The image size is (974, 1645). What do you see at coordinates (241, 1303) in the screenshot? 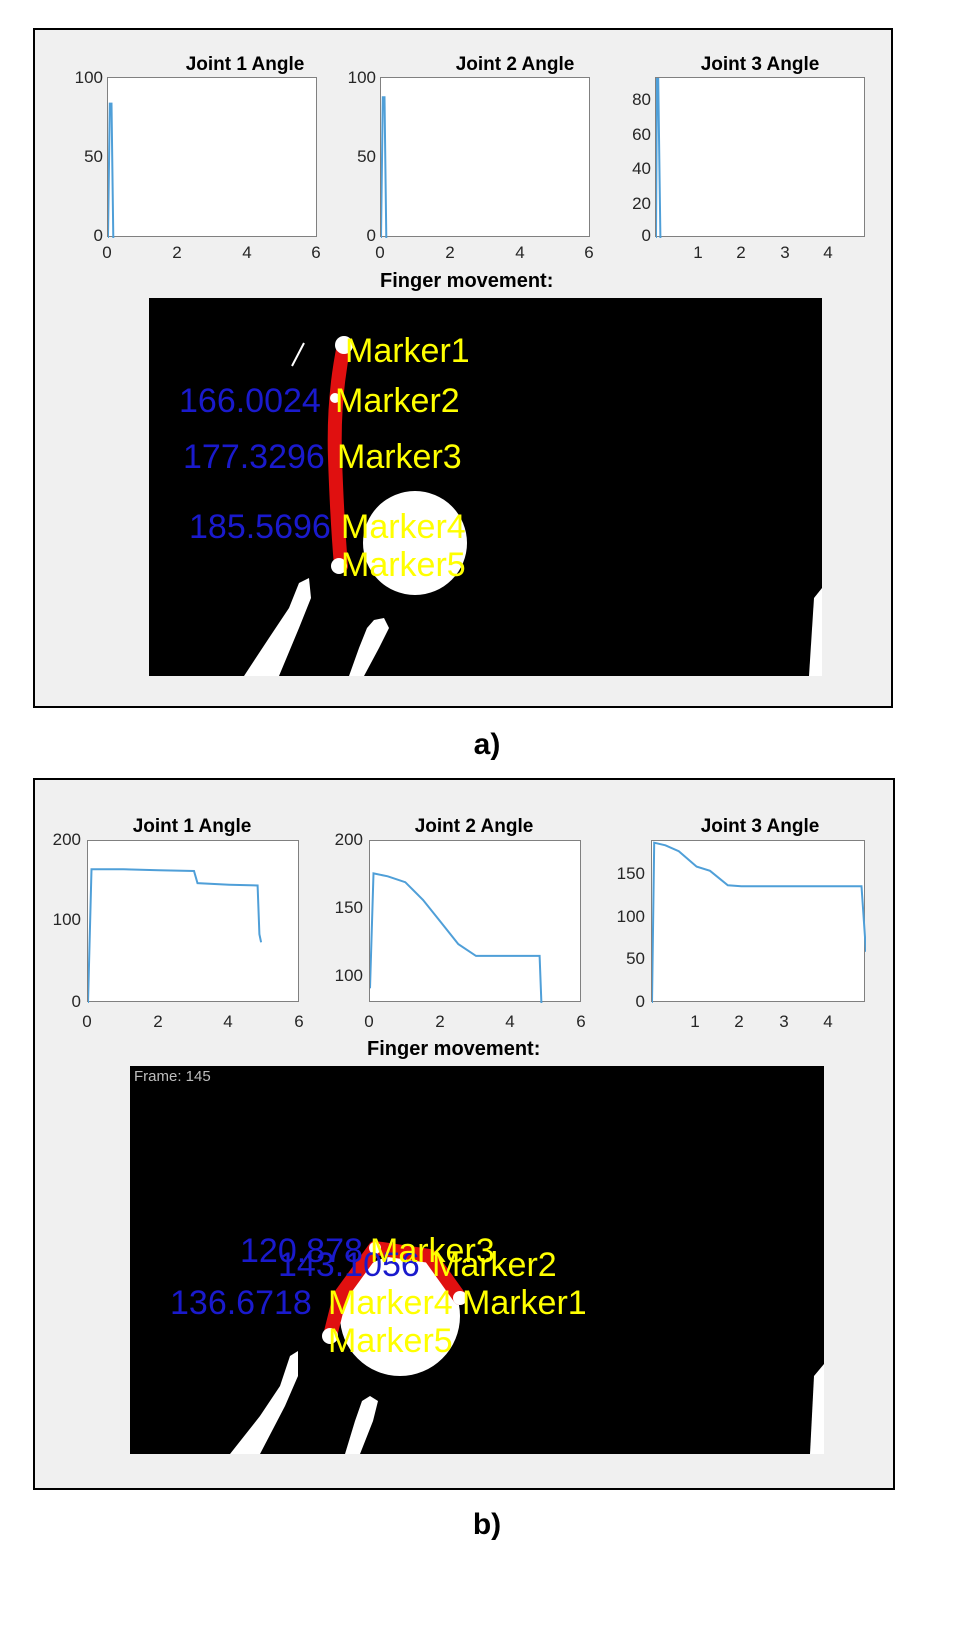
I see `angle-label: 136.6718` at bounding box center [241, 1303].